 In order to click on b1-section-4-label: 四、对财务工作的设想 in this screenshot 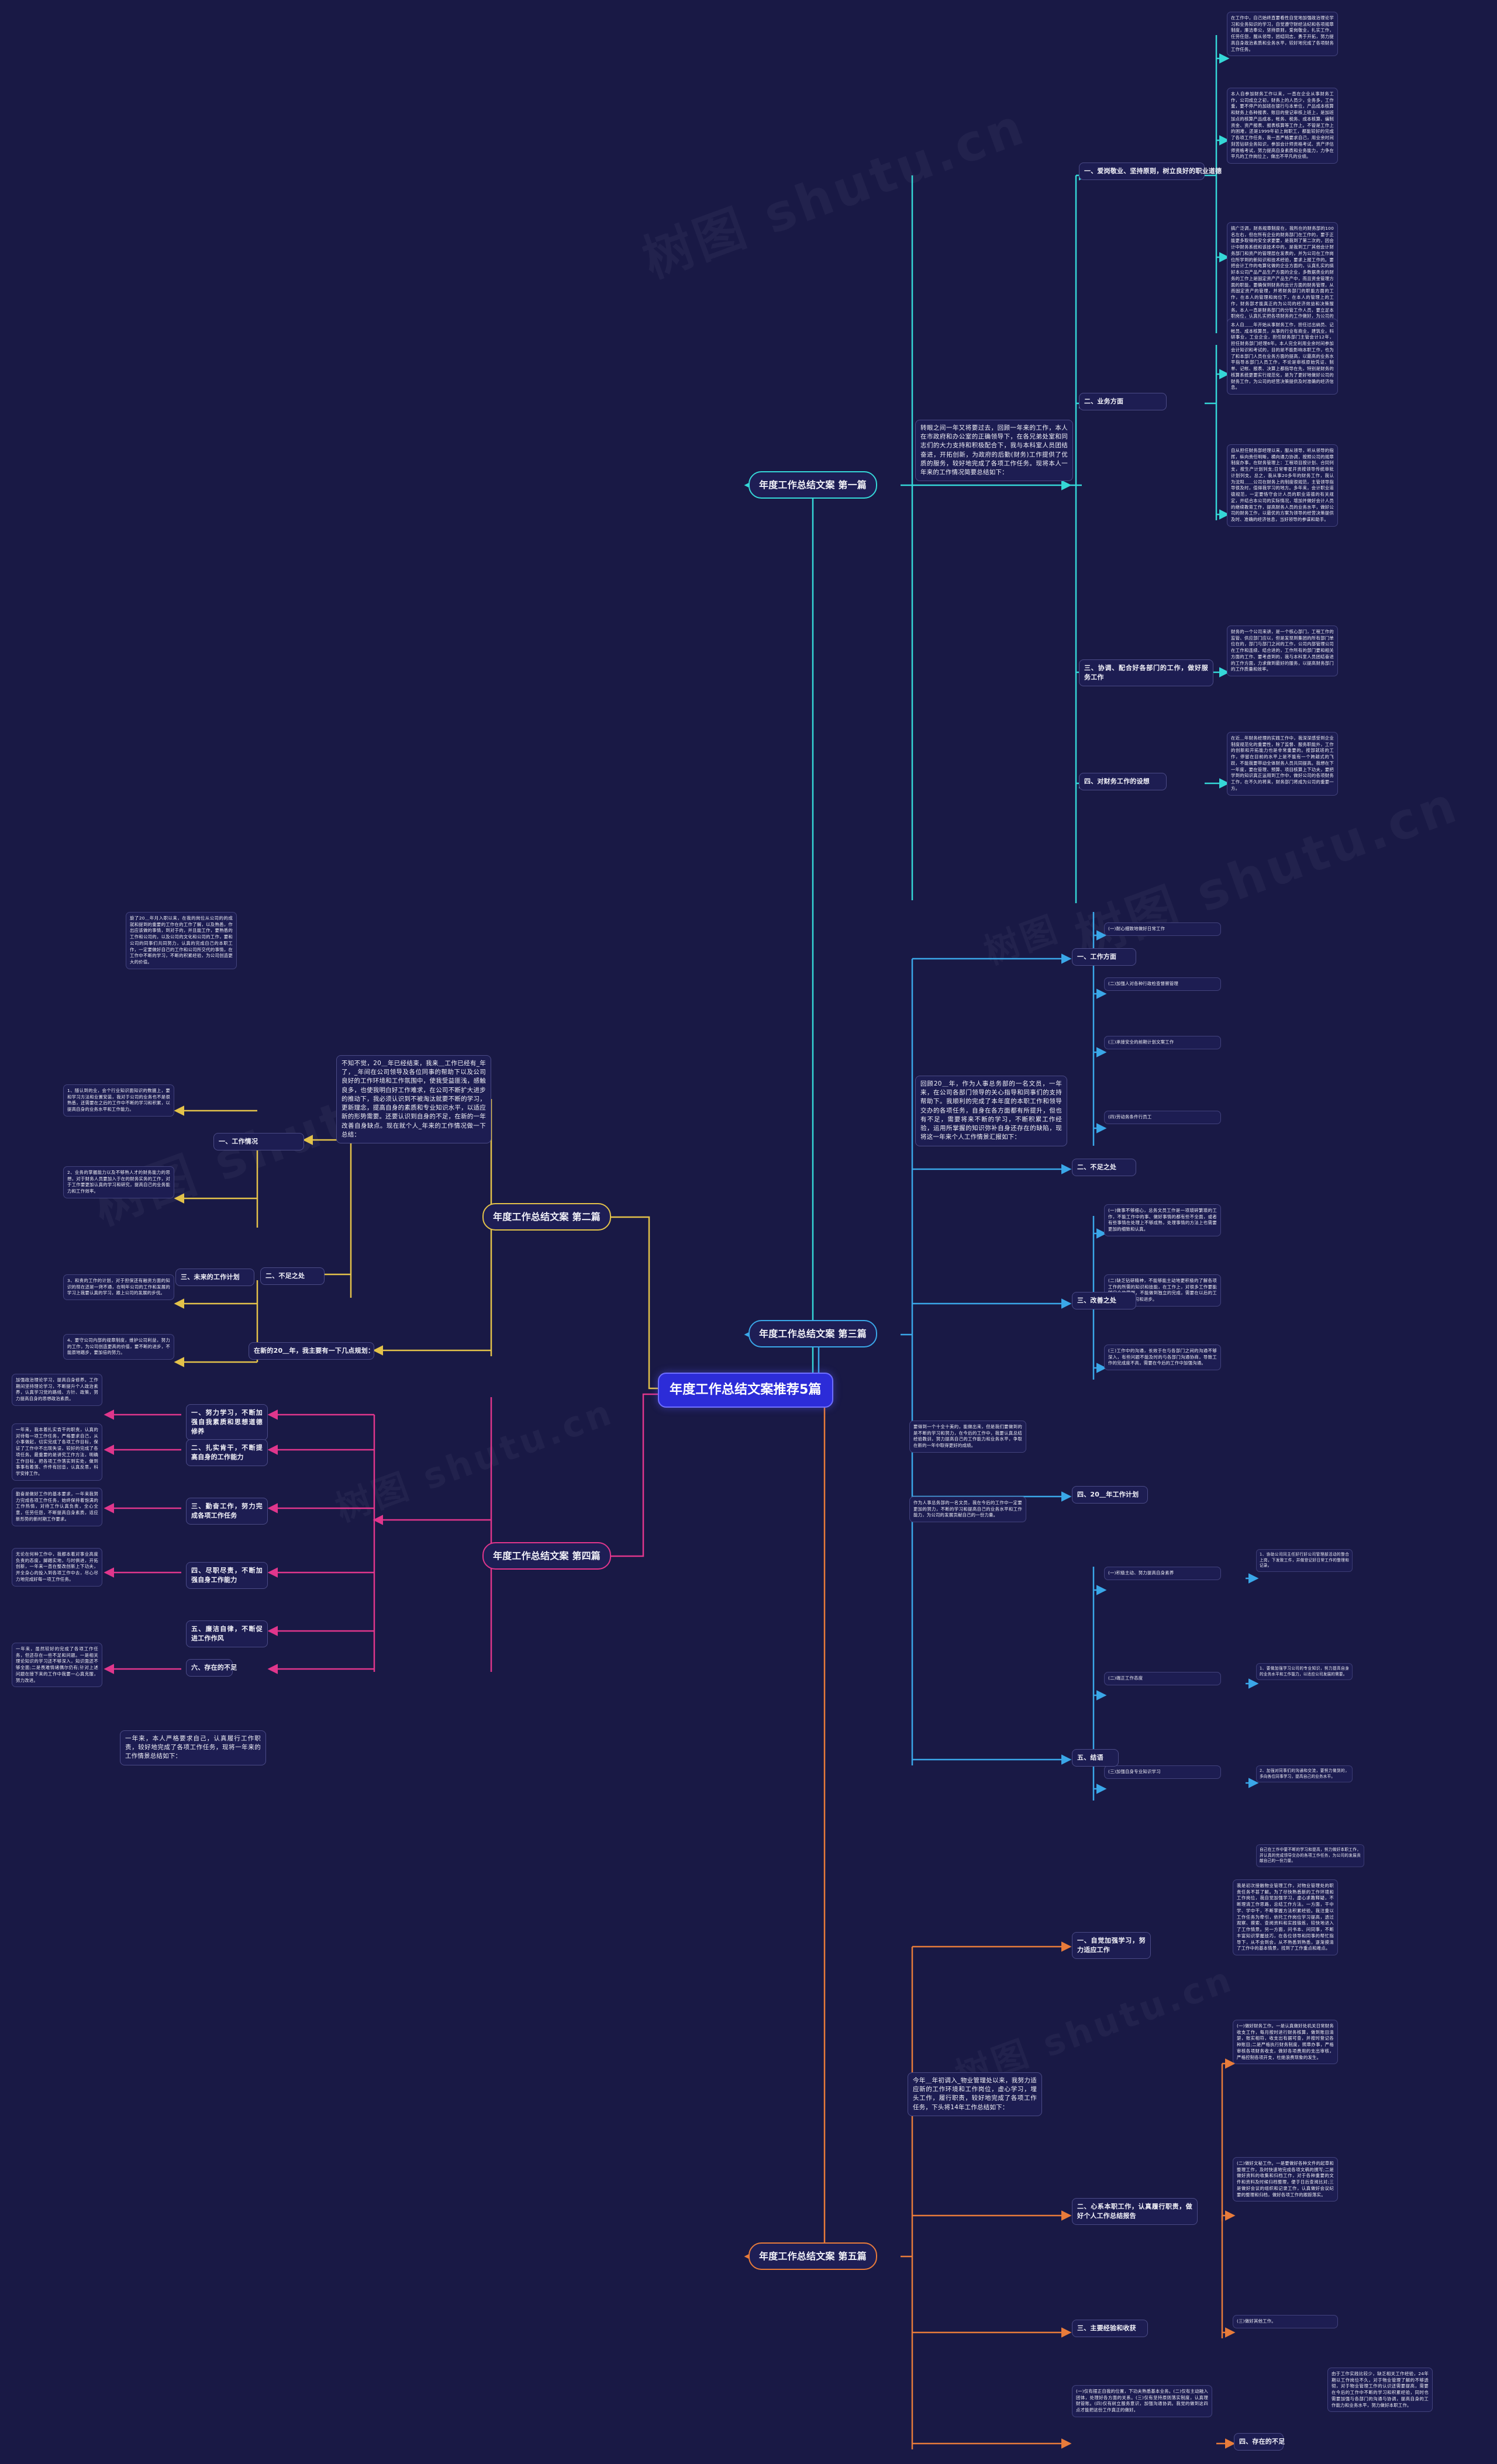, I will do `click(1123, 781)`.